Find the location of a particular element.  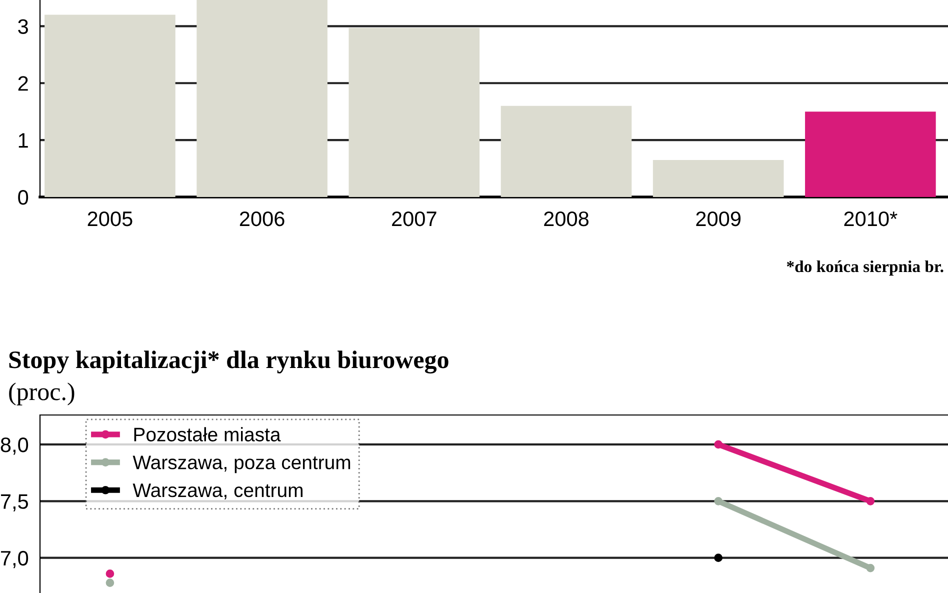

y-tick-label: 3 is located at coordinates (23, 26).